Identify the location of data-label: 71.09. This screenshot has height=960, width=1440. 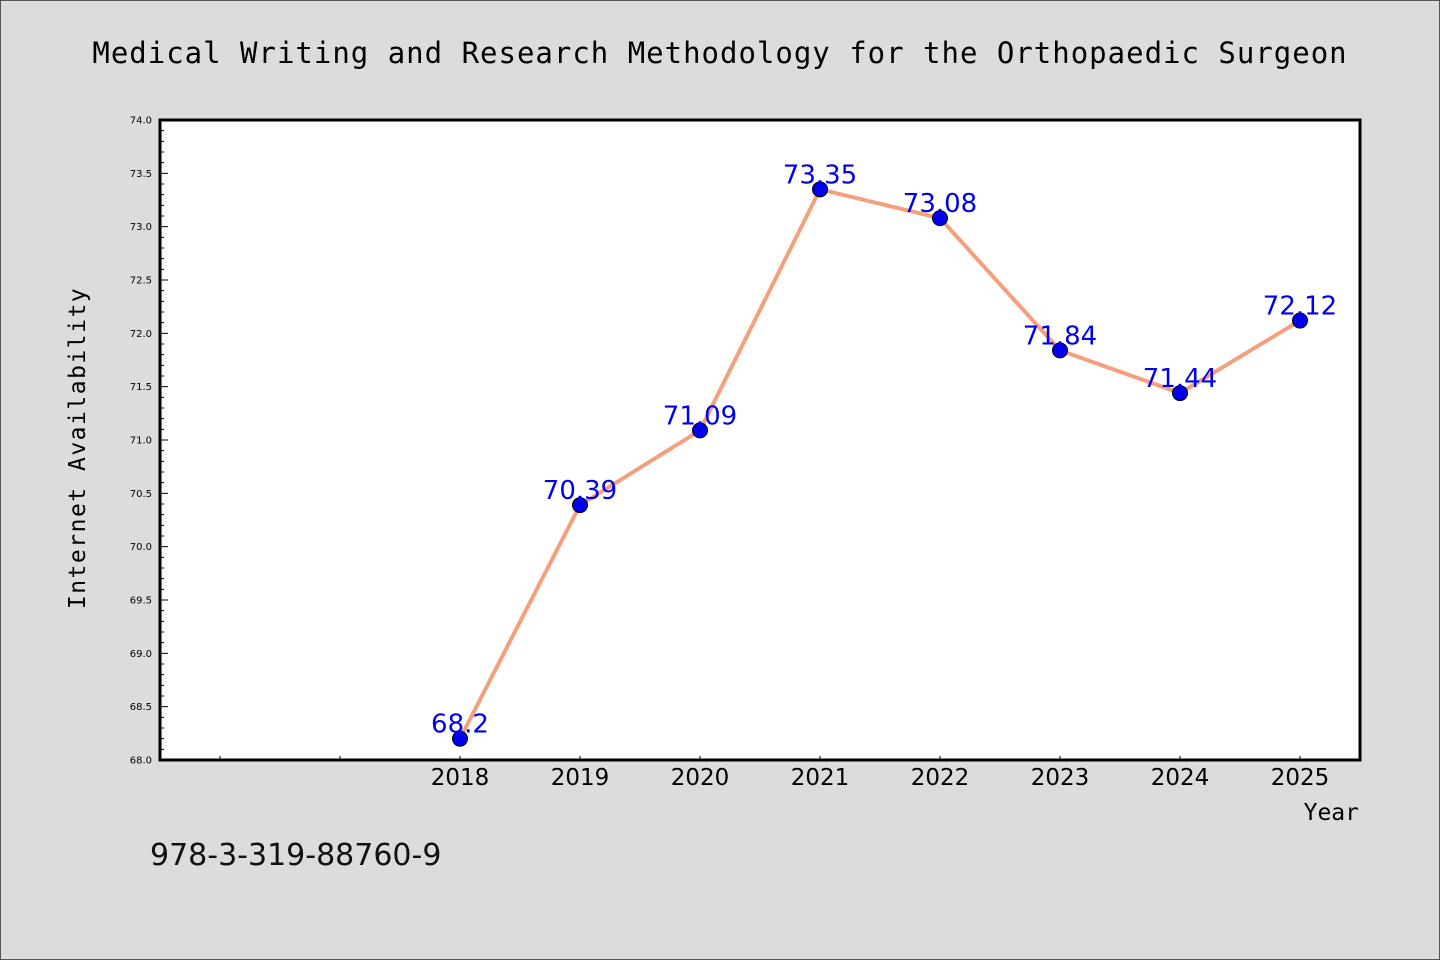
(700, 416).